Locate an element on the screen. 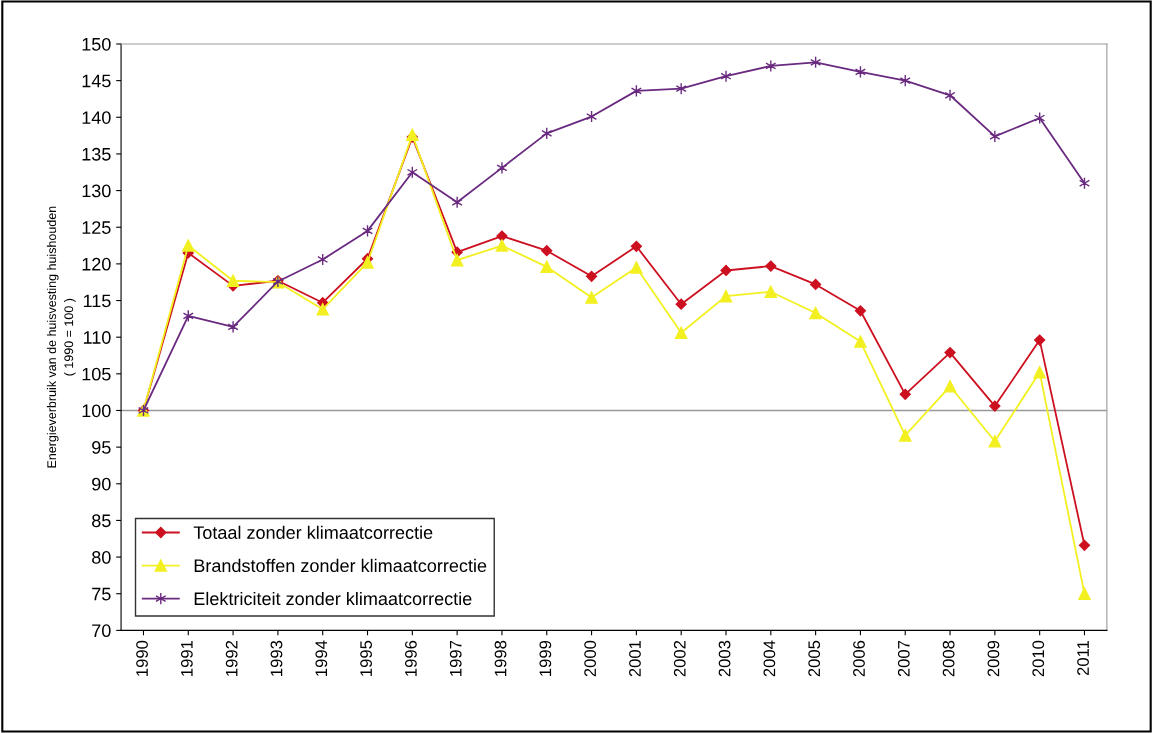 This screenshot has height=733, width=1153. x-tick-label: 2000 is located at coordinates (590, 658).